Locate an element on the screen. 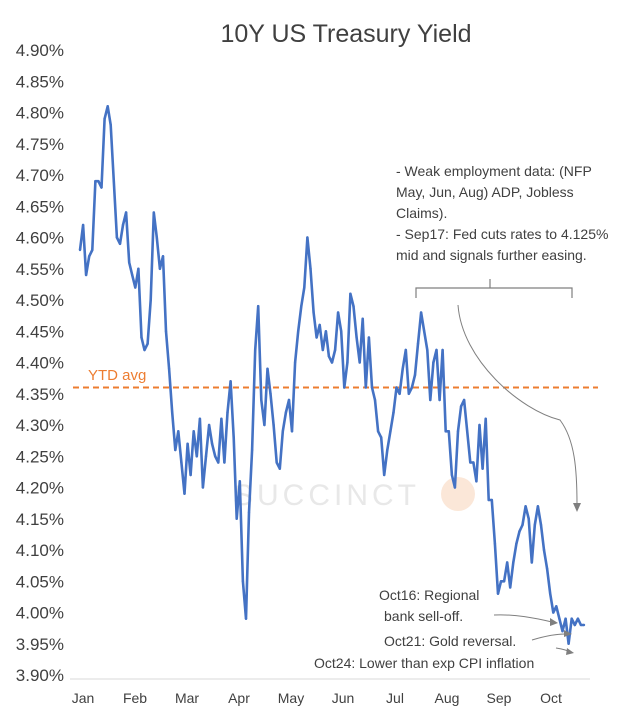  y-tick-label: 4.85% is located at coordinates (40, 81).